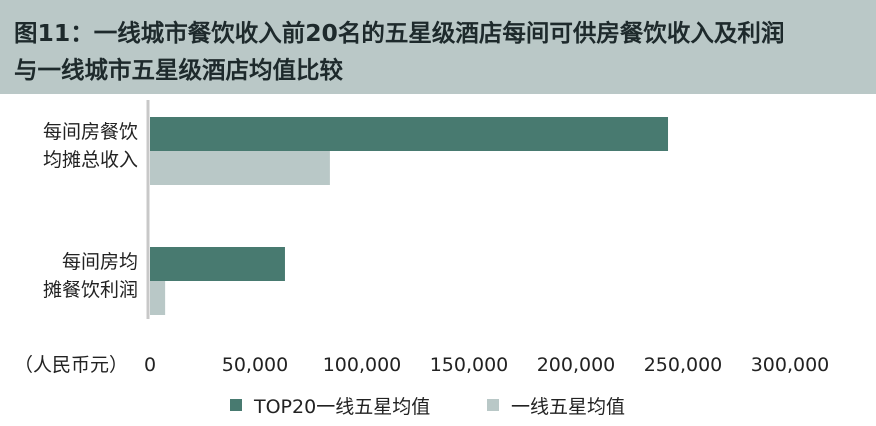 This screenshot has width=876, height=426. What do you see at coordinates (362, 365) in the screenshot?
I see `x-tick-label: 100,000` at bounding box center [362, 365].